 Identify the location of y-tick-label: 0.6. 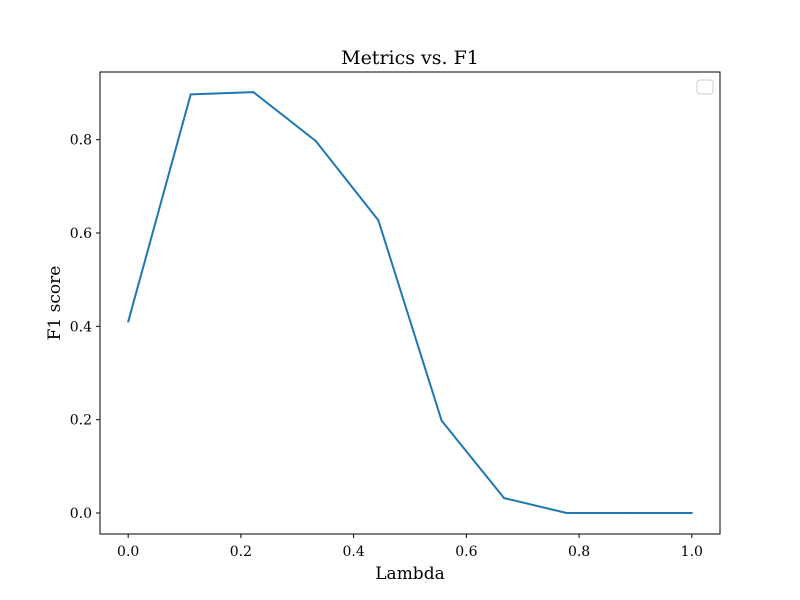
(81, 234).